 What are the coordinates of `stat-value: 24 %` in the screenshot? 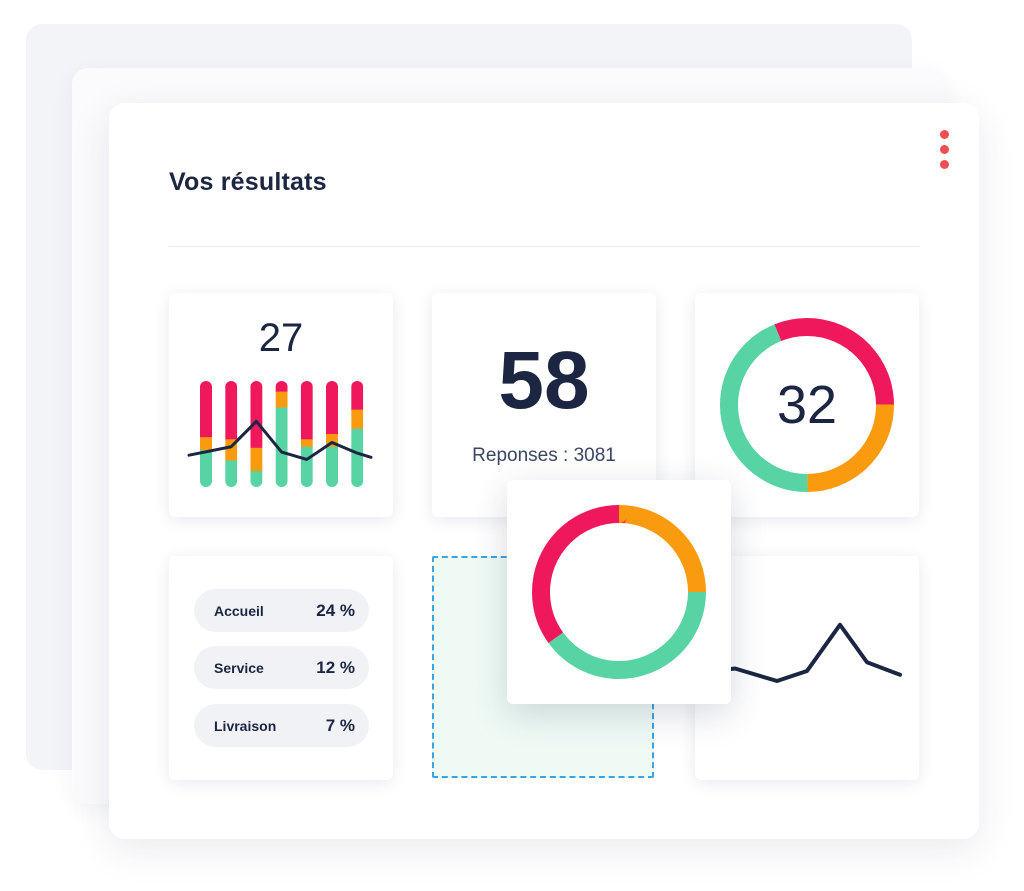 It's located at (335, 610).